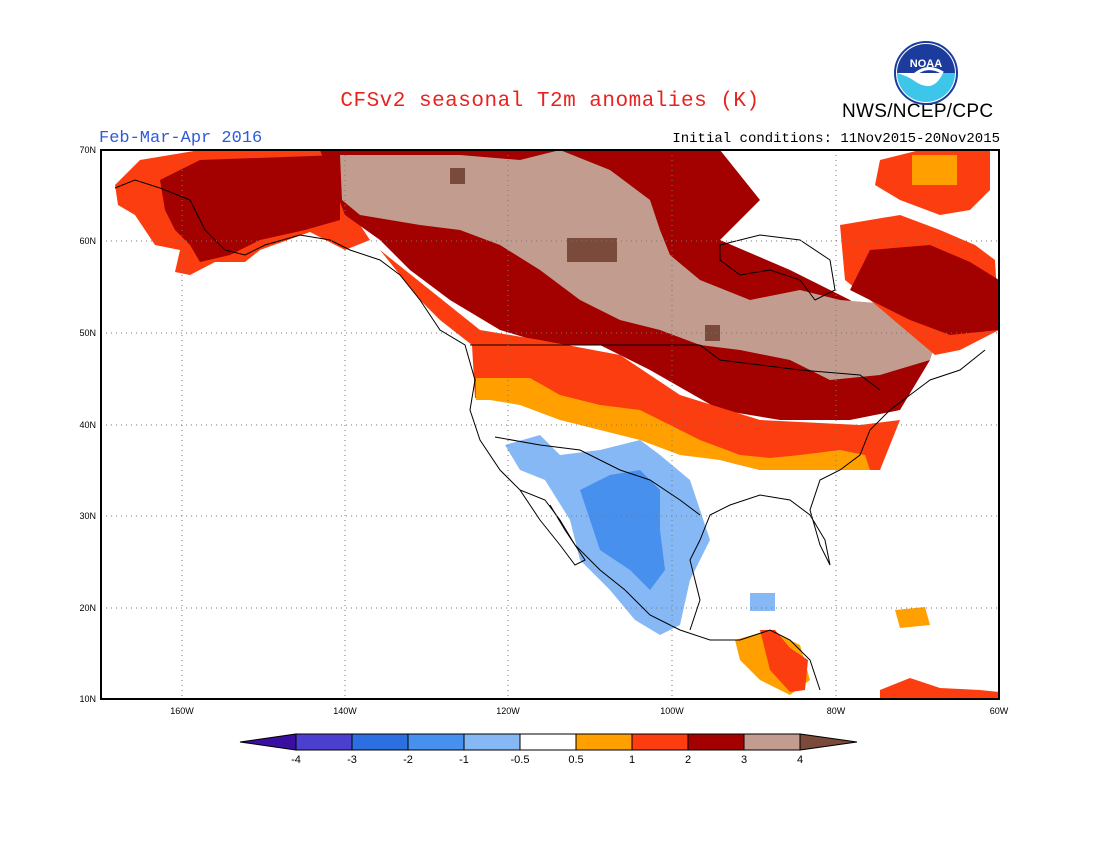 The height and width of the screenshot is (850, 1100). I want to click on lat-labels: 70N 60N 50N 40N 30N 20N 10N, so click(87, 424).